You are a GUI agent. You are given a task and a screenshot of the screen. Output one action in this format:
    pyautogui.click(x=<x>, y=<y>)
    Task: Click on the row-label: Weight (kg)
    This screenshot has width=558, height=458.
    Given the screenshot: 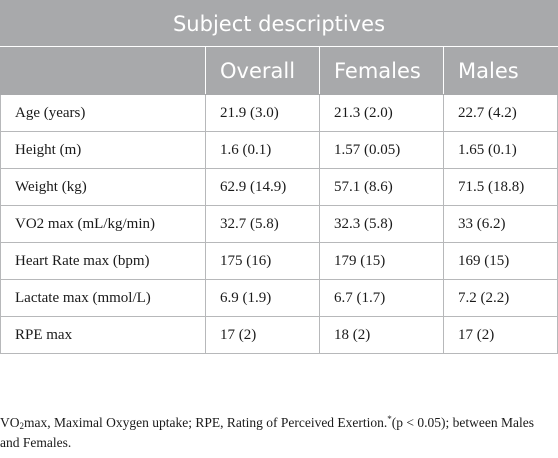 What is the action you would take?
    pyautogui.click(x=103, y=187)
    